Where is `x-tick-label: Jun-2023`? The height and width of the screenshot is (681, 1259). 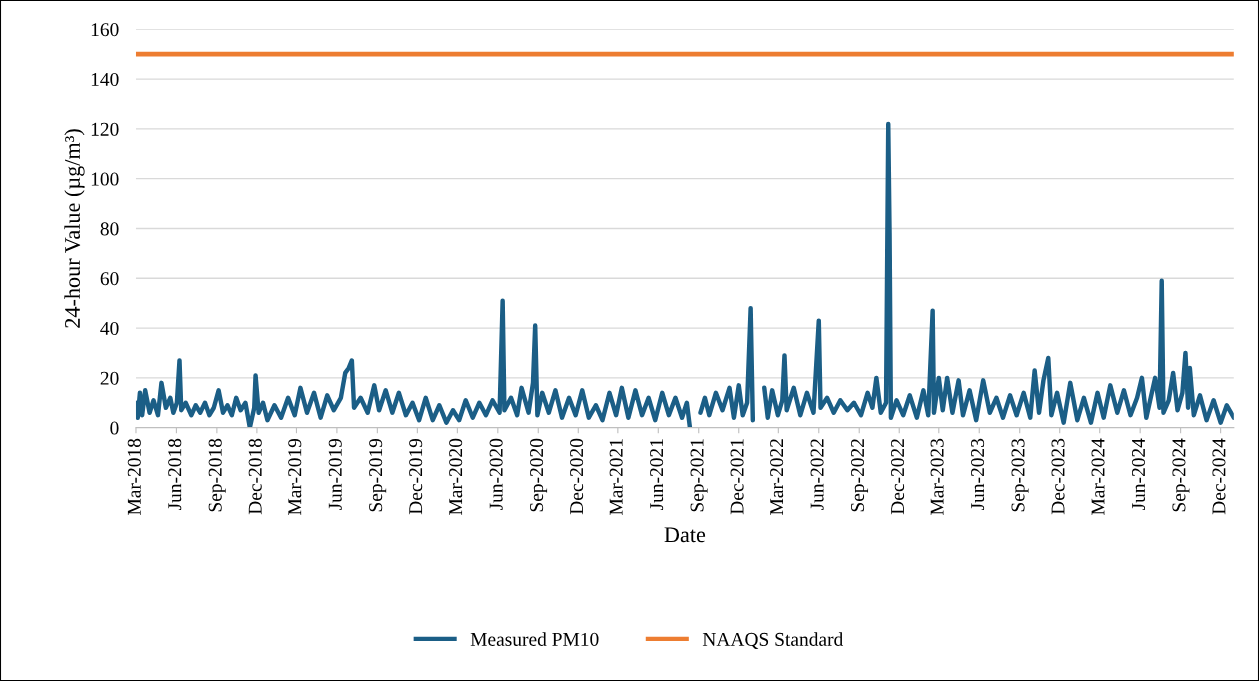
x-tick-label: Jun-2023 is located at coordinates (978, 474).